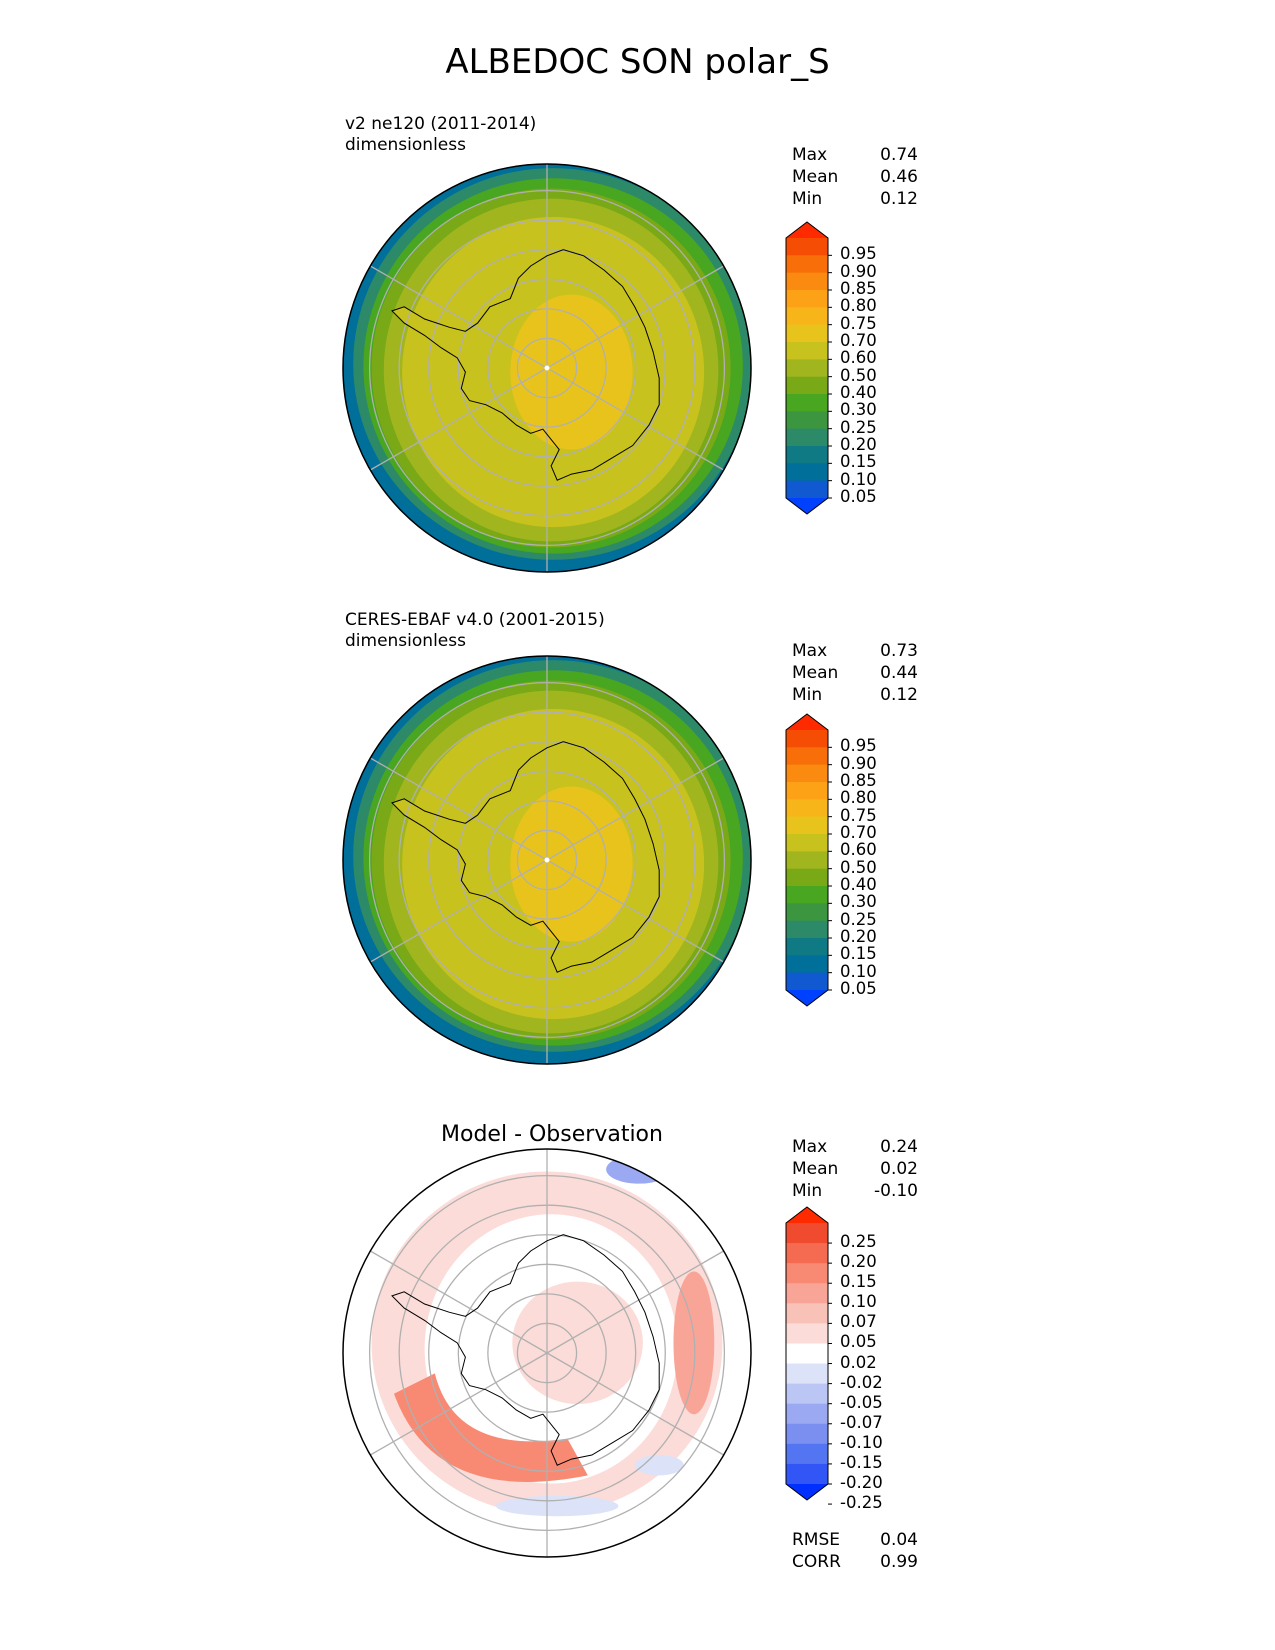 The width and height of the screenshot is (1275, 1650). Describe the element at coordinates (557, 1506) in the screenshot. I see `negative-anomaly-patch` at that location.